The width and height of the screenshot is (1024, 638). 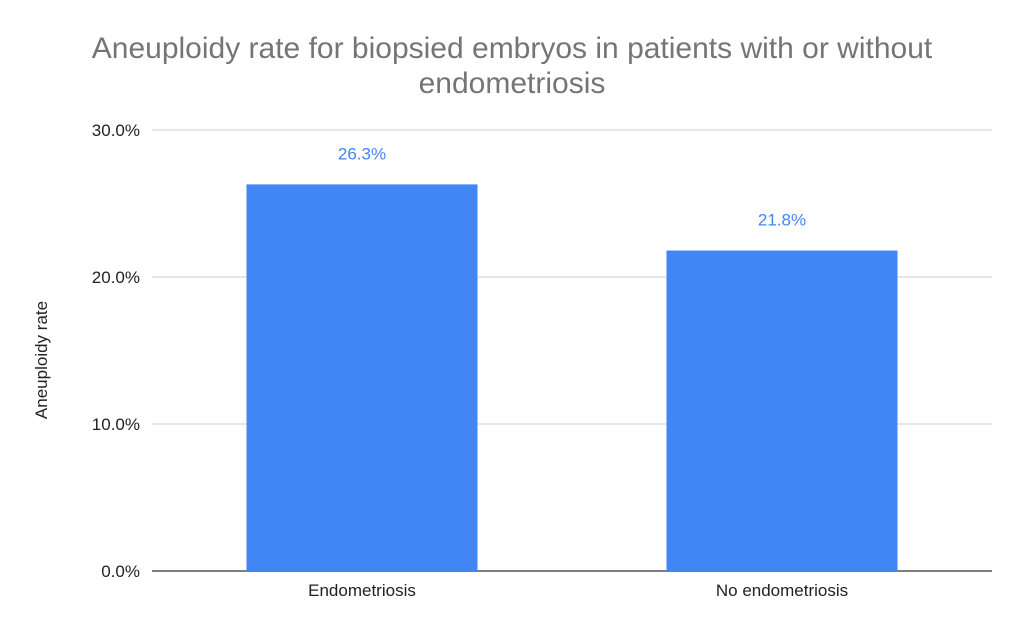 What do you see at coordinates (782, 590) in the screenshot?
I see `x-tick-label: No endometriosis` at bounding box center [782, 590].